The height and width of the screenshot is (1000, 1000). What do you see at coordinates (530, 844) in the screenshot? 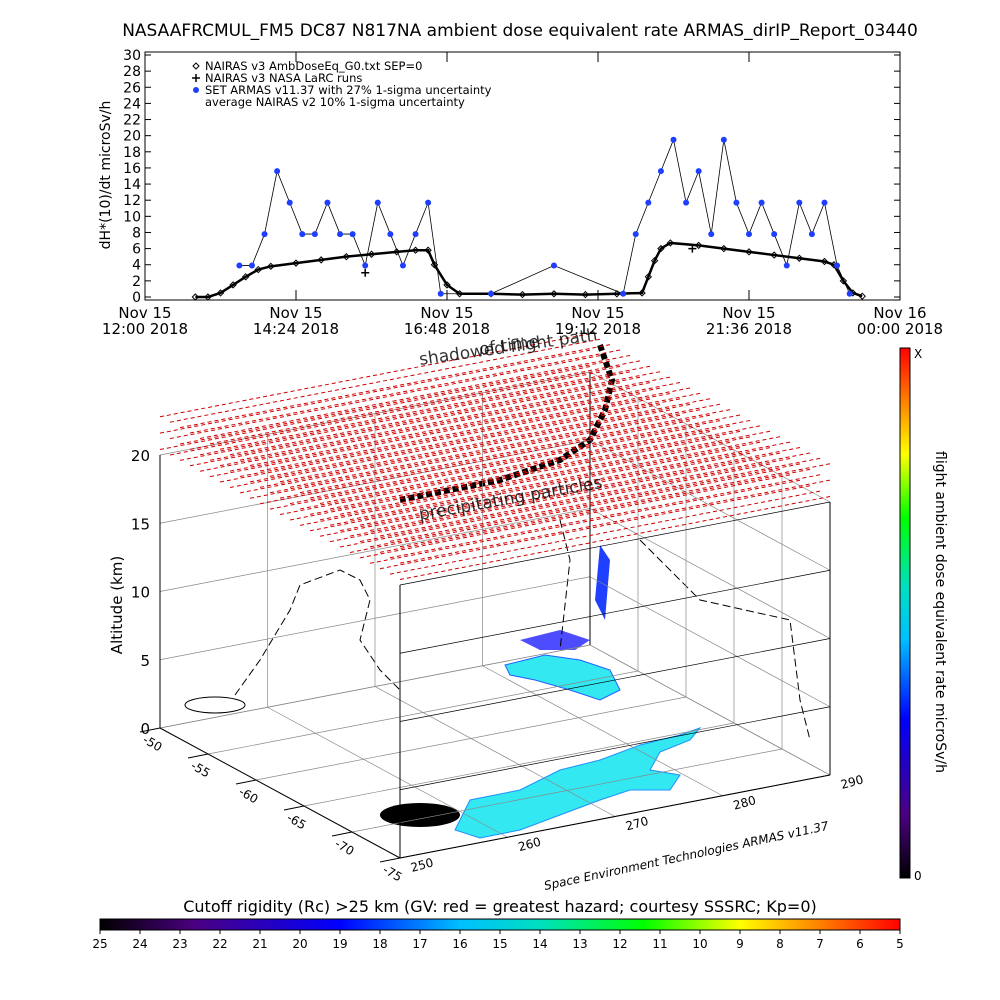
I see `x-tick-label: 260` at bounding box center [530, 844].